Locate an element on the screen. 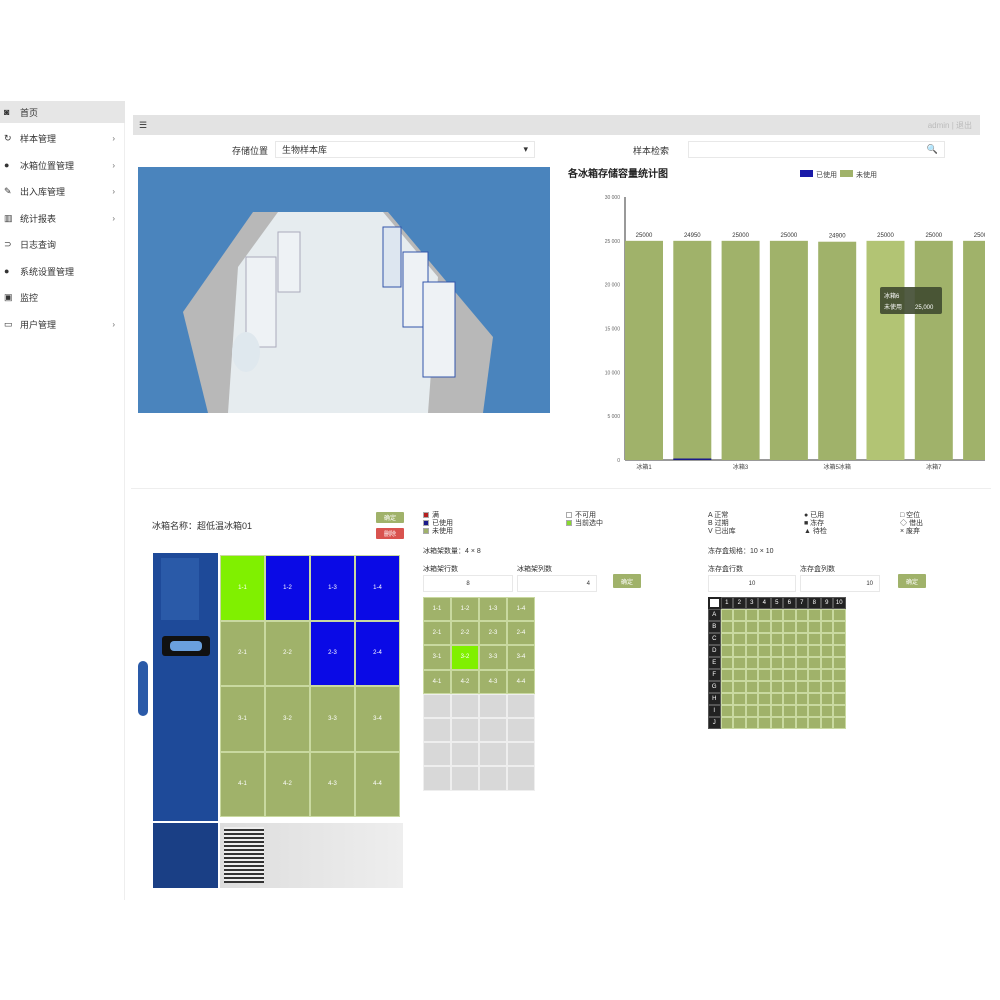 Image resolution: width=1000 pixels, height=1000 pixels. menu-toggle-icon: ☰ is located at coordinates (143, 124).